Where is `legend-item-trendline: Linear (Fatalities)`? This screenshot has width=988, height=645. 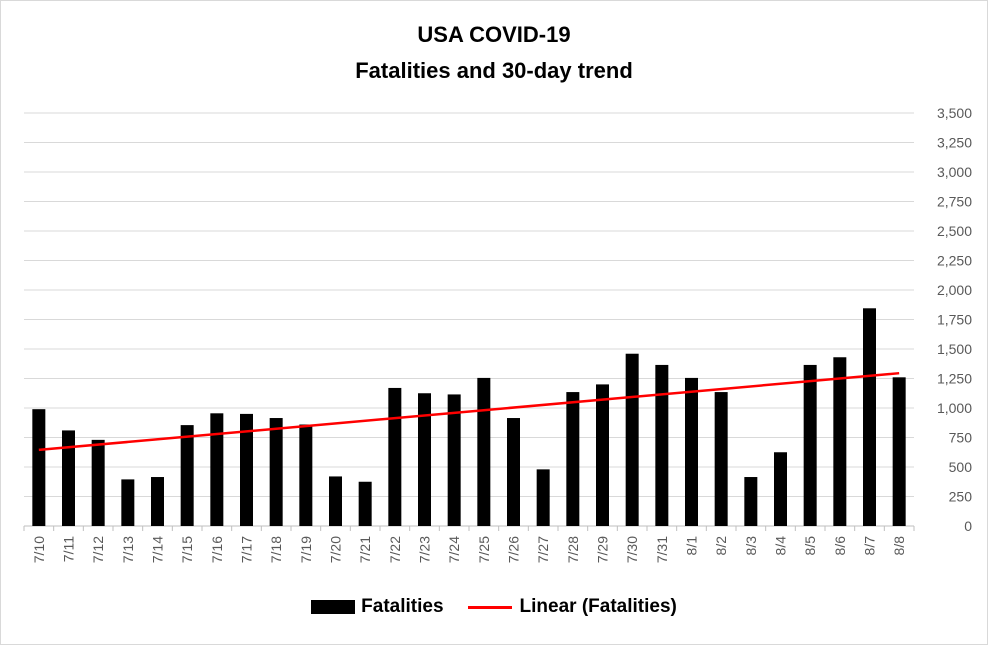
legend-item-trendline: Linear (Fatalities) is located at coordinates (572, 607).